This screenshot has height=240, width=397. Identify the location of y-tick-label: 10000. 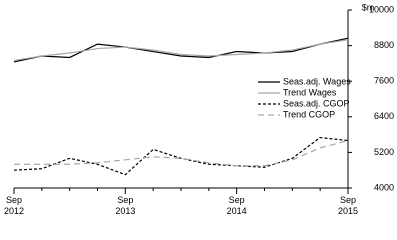
(381, 9).